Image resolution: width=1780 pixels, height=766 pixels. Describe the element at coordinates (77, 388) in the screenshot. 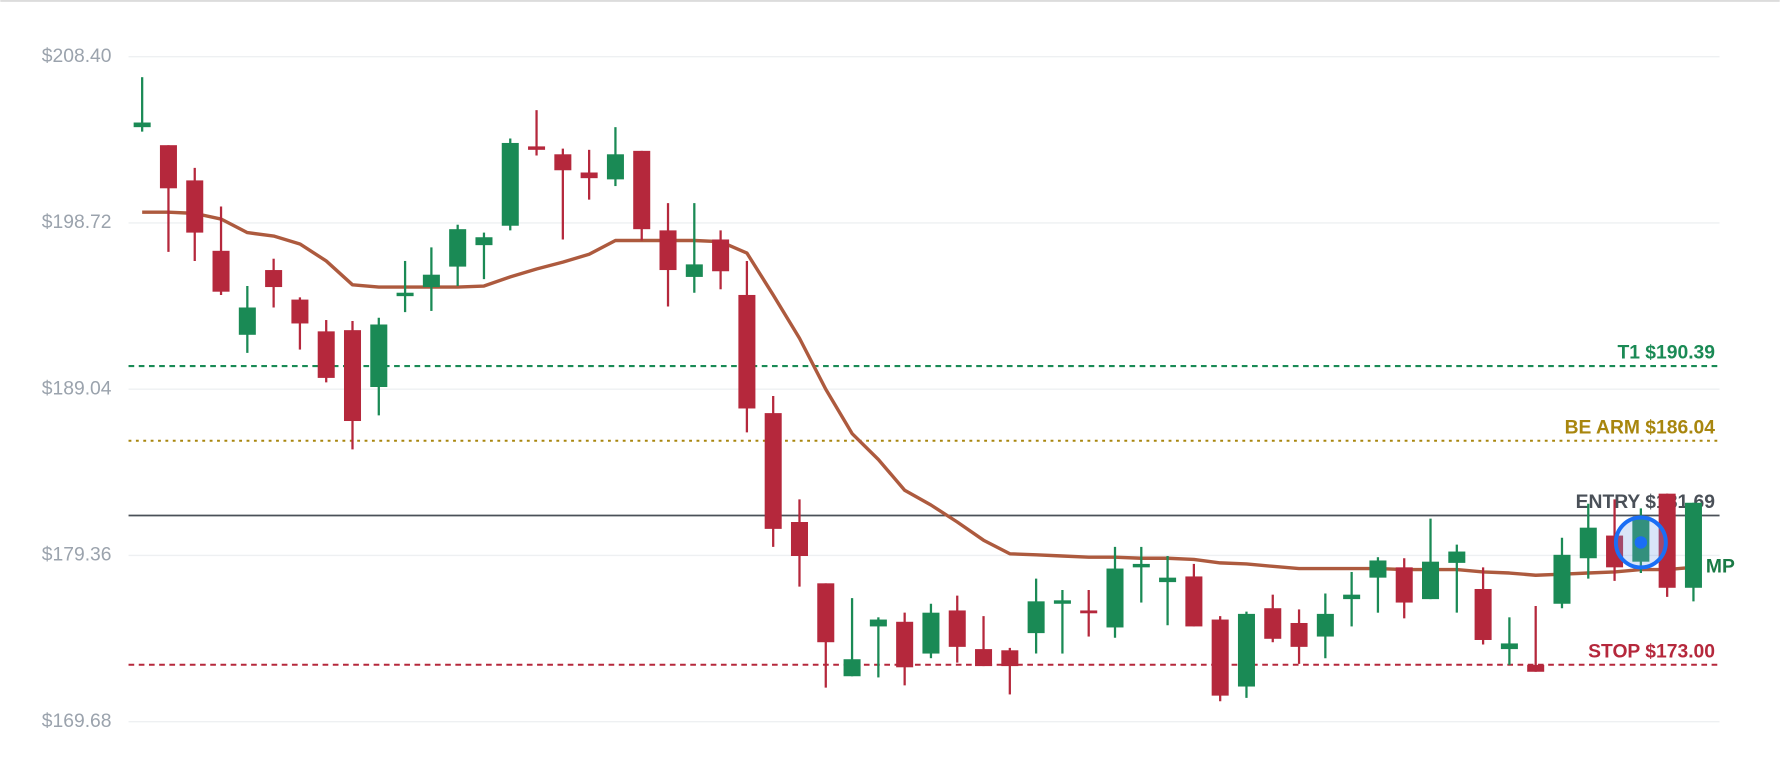

I see `y-tick-label: $189.04` at that location.